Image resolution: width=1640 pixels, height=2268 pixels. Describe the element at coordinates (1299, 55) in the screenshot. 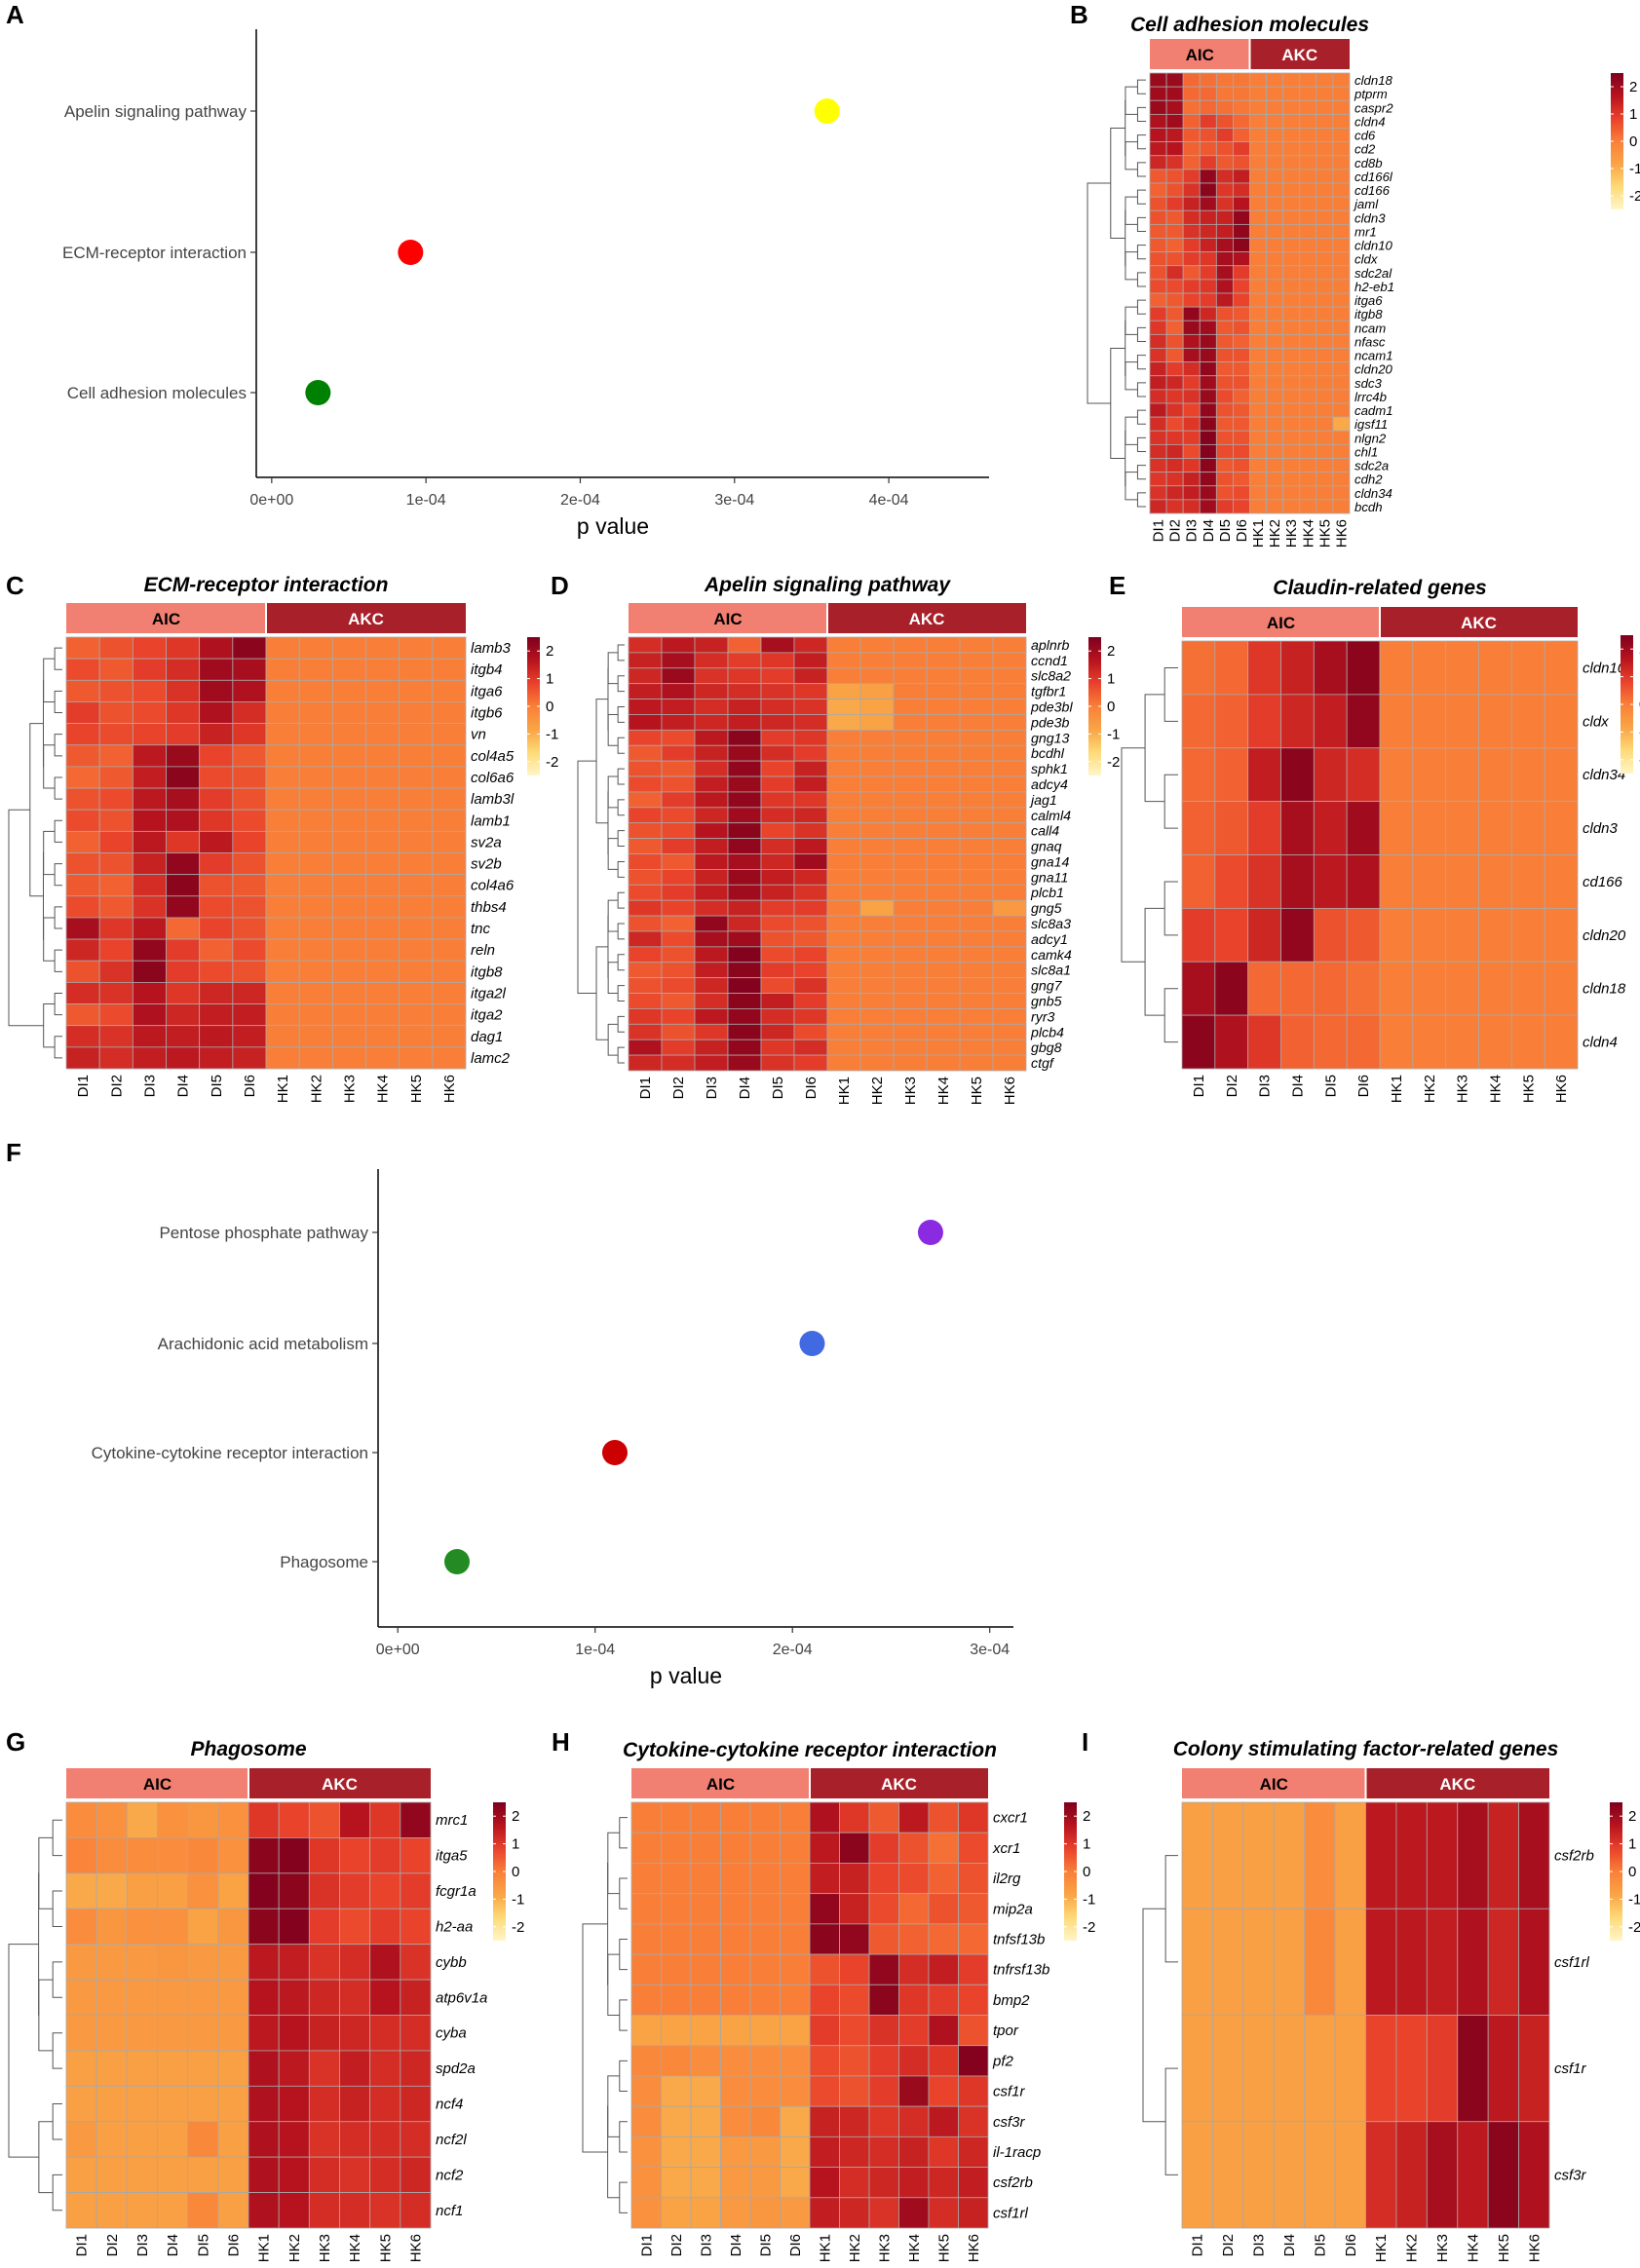

I see `group-label-akc: AKC` at that location.